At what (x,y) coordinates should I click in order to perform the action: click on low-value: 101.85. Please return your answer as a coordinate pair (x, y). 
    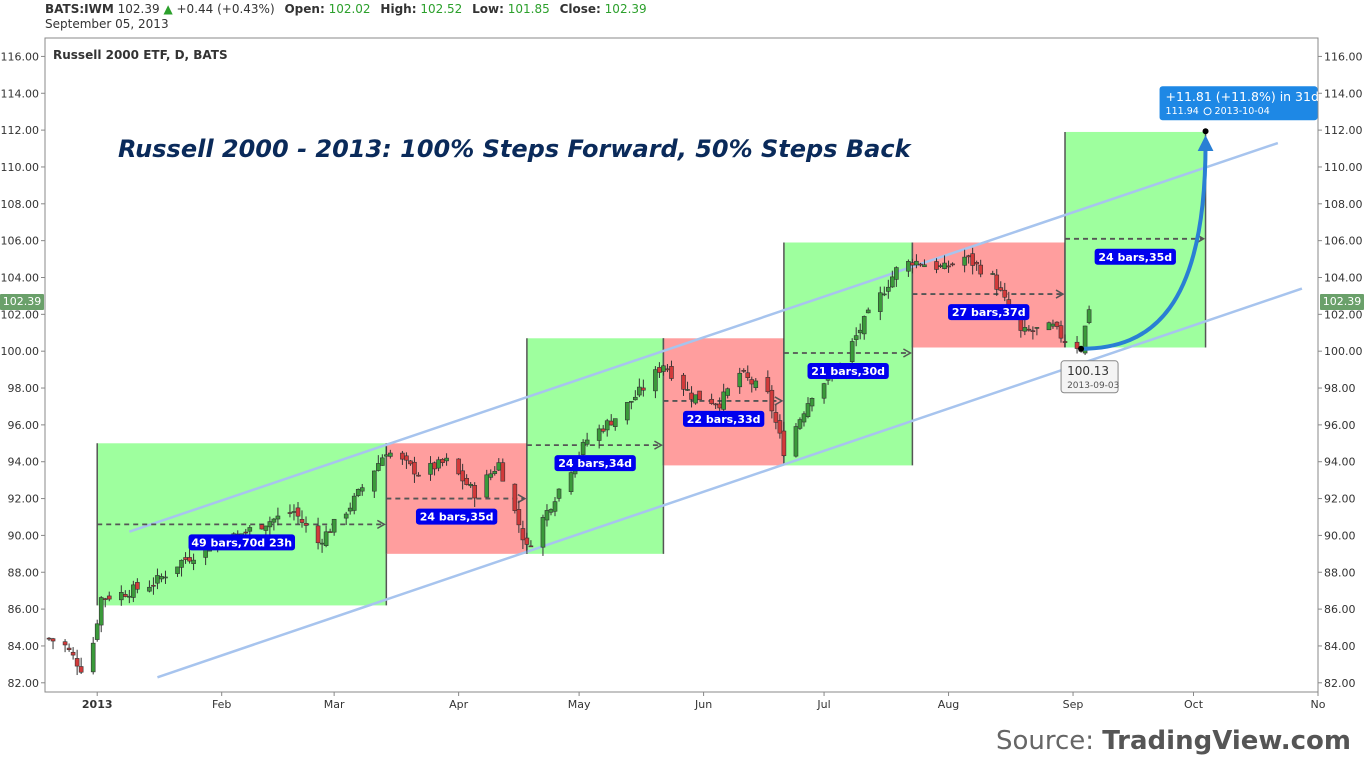
    Looking at the image, I should click on (528, 9).